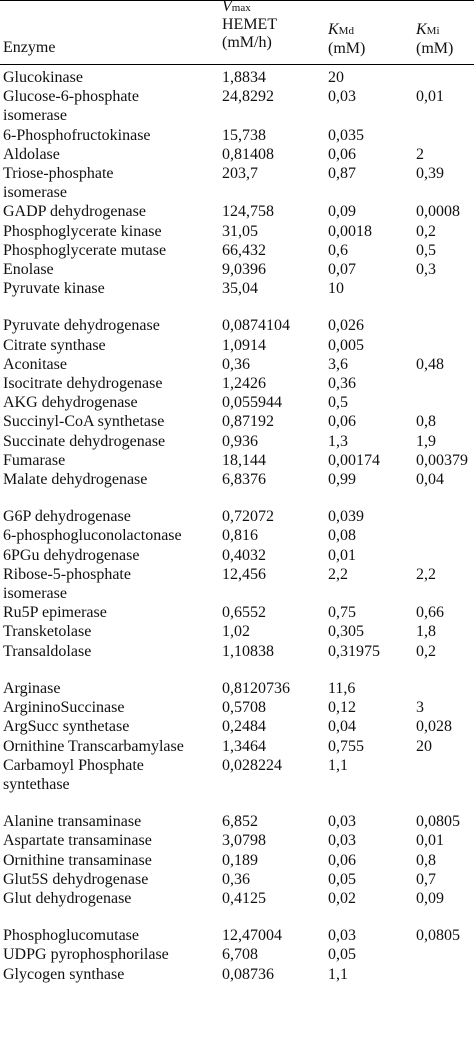  Describe the element at coordinates (77, 860) in the screenshot. I see `enzyme-name-line: Ornithine transaminase` at that location.